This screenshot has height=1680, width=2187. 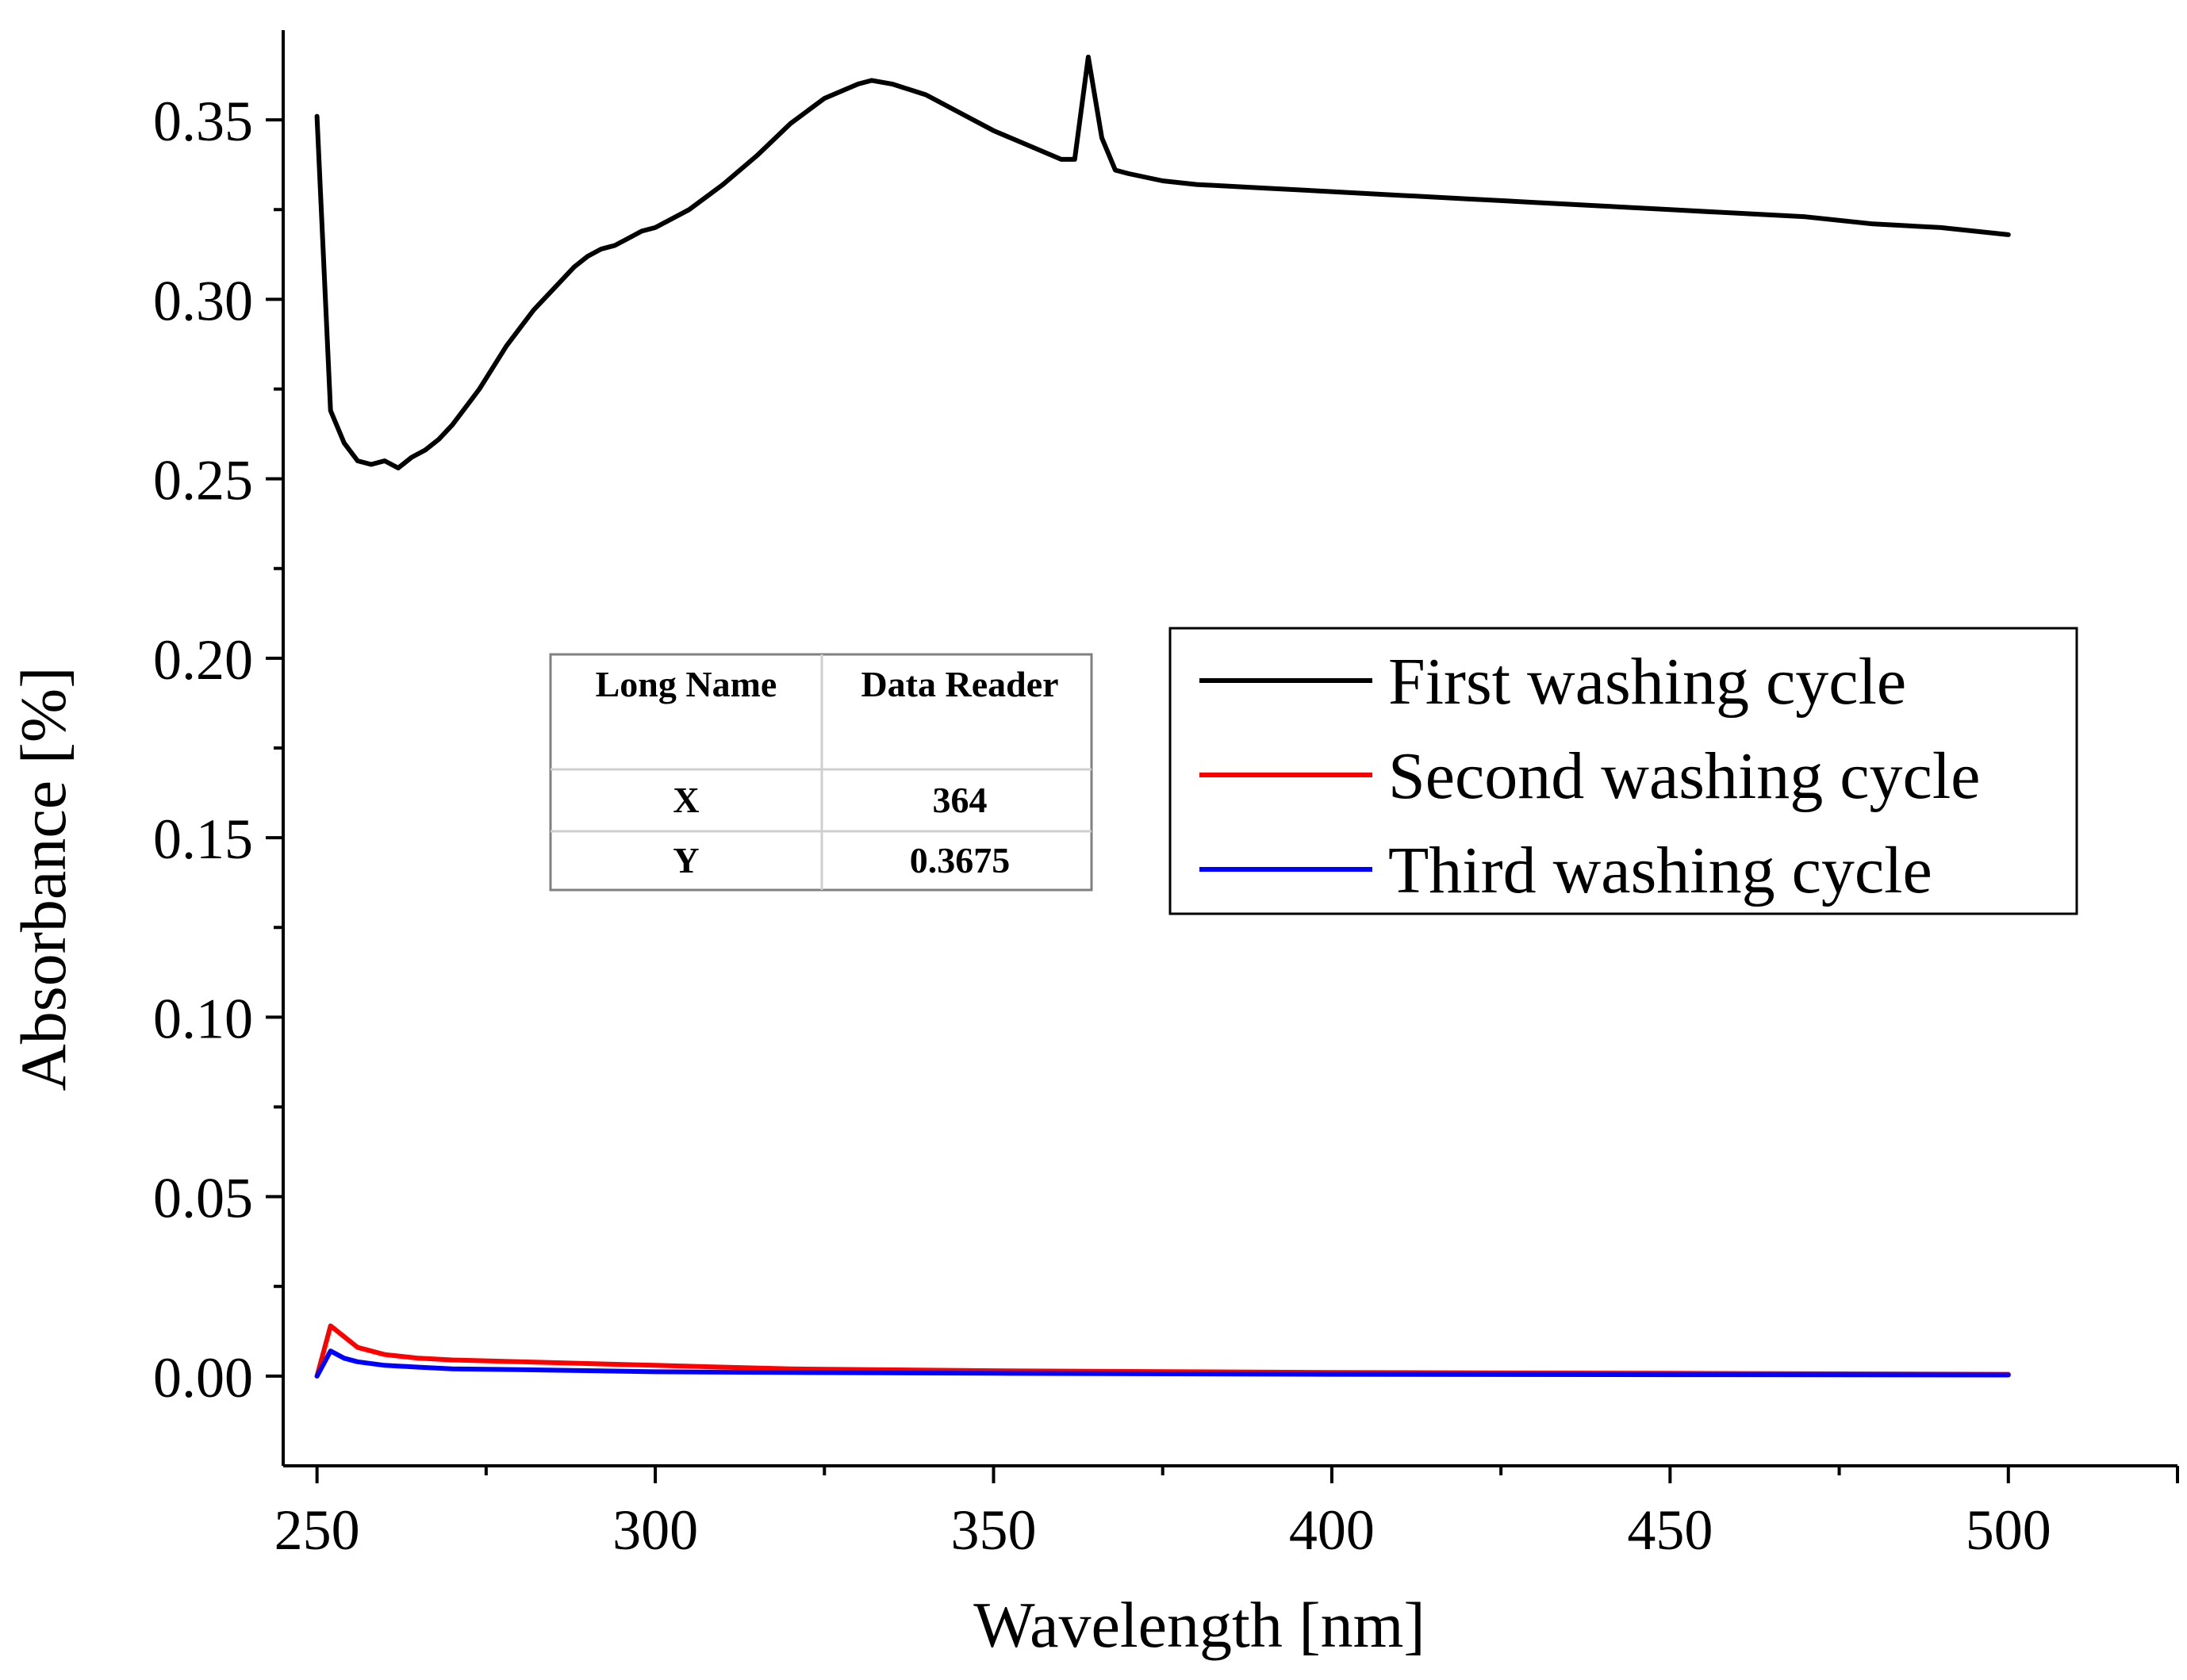 I want to click on x-tick-label: 400, so click(x=1332, y=1530).